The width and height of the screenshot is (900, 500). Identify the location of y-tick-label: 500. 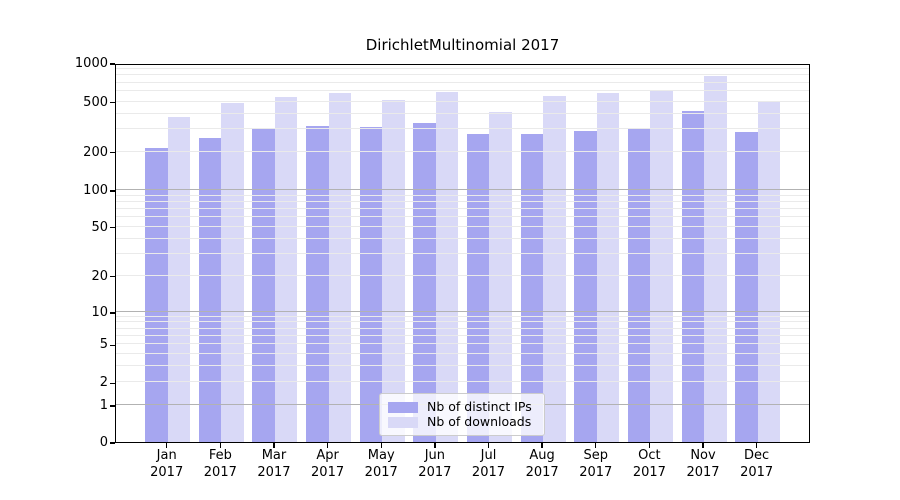
(95, 102).